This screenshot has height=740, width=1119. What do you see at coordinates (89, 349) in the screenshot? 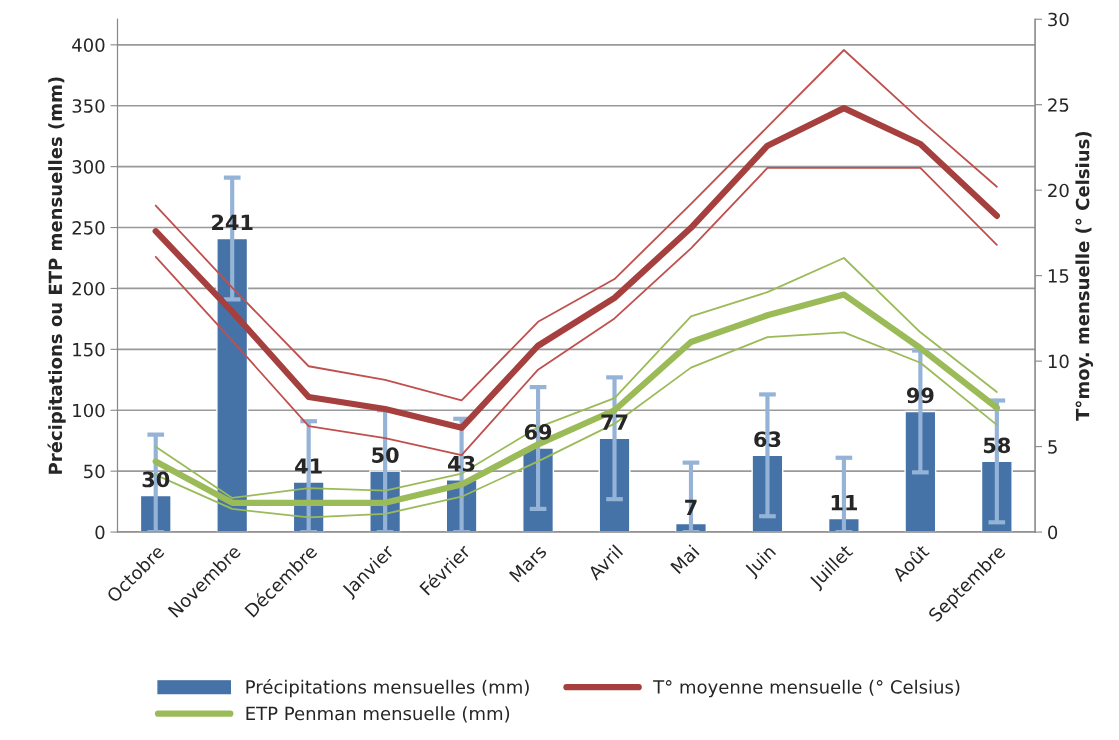
I see `y-tick-label: 150` at bounding box center [89, 349].